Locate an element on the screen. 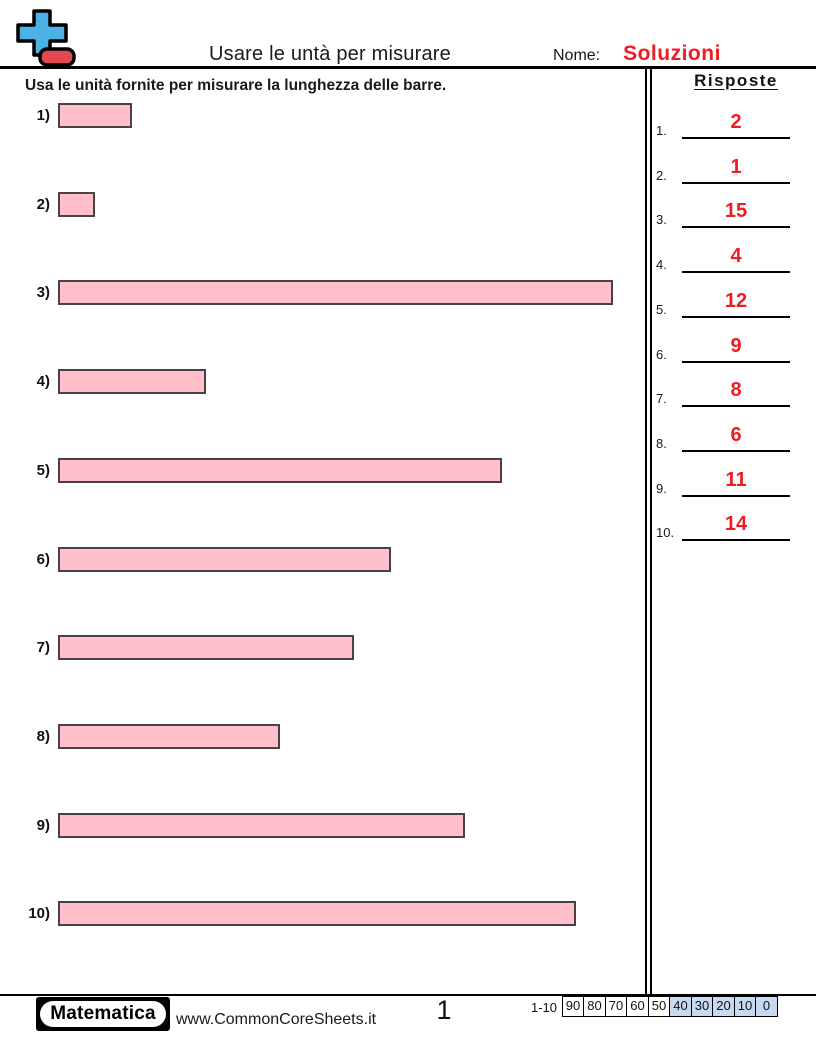 Image resolution: width=816 pixels, height=1056 pixels. grade-cell: 70 is located at coordinates (616, 1006).